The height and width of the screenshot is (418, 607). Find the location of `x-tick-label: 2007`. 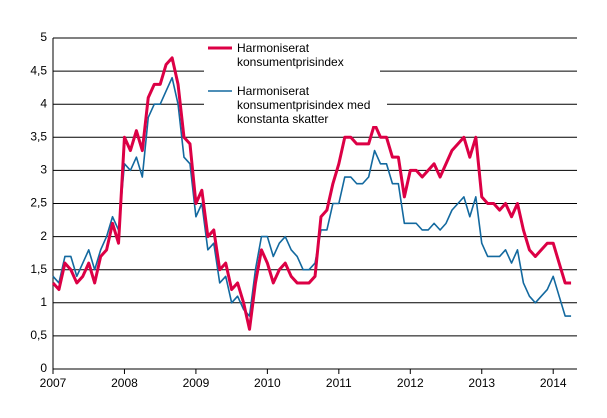

x-tick-label: 2007 is located at coordinates (53, 383).